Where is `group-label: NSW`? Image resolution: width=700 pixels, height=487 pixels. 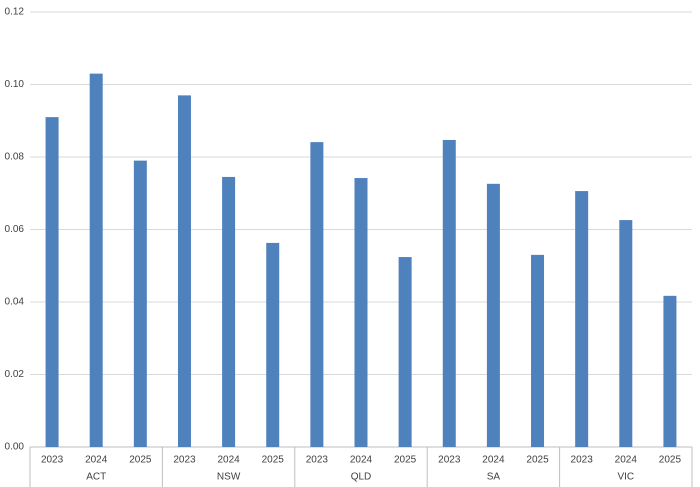 group-label: NSW is located at coordinates (229, 477).